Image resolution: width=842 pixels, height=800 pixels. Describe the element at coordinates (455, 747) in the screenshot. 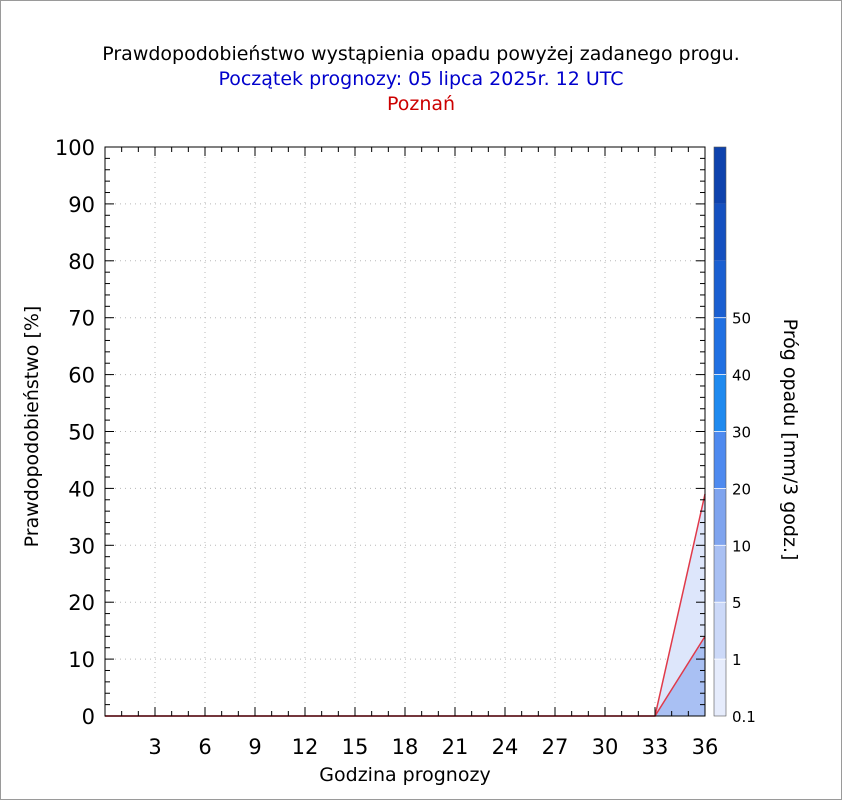

I see `x-tick-label: 21` at that location.